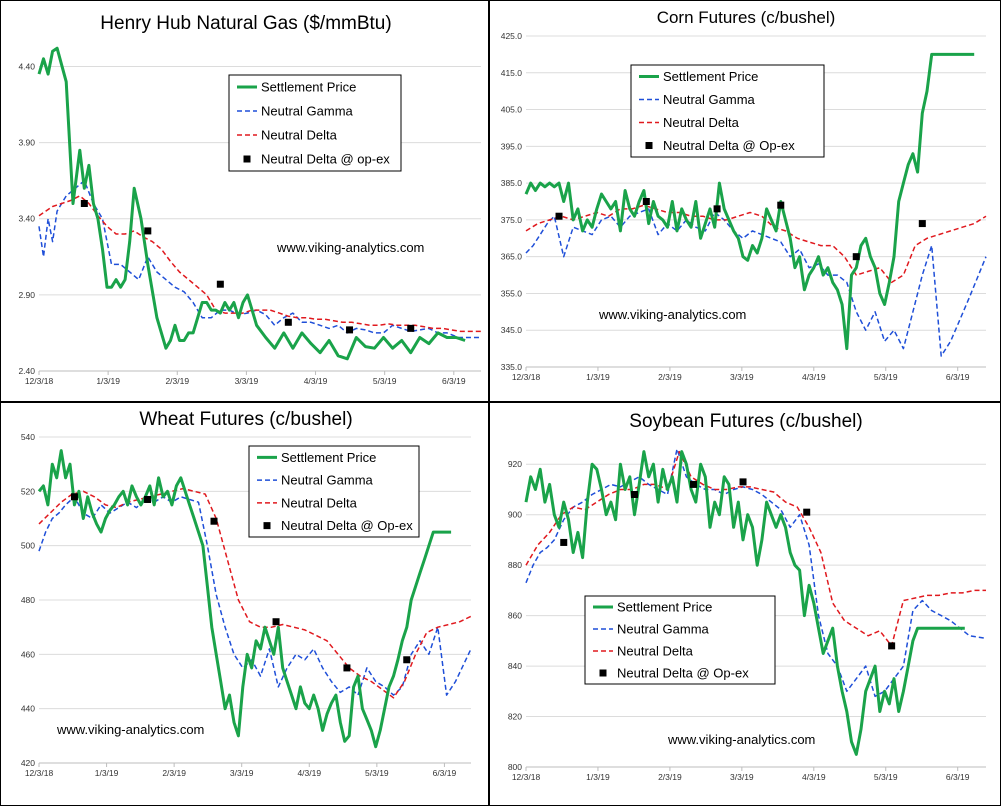 This screenshot has width=1001, height=807. Describe the element at coordinates (512, 293) in the screenshot. I see `y-tick-label: 355.0` at that location.